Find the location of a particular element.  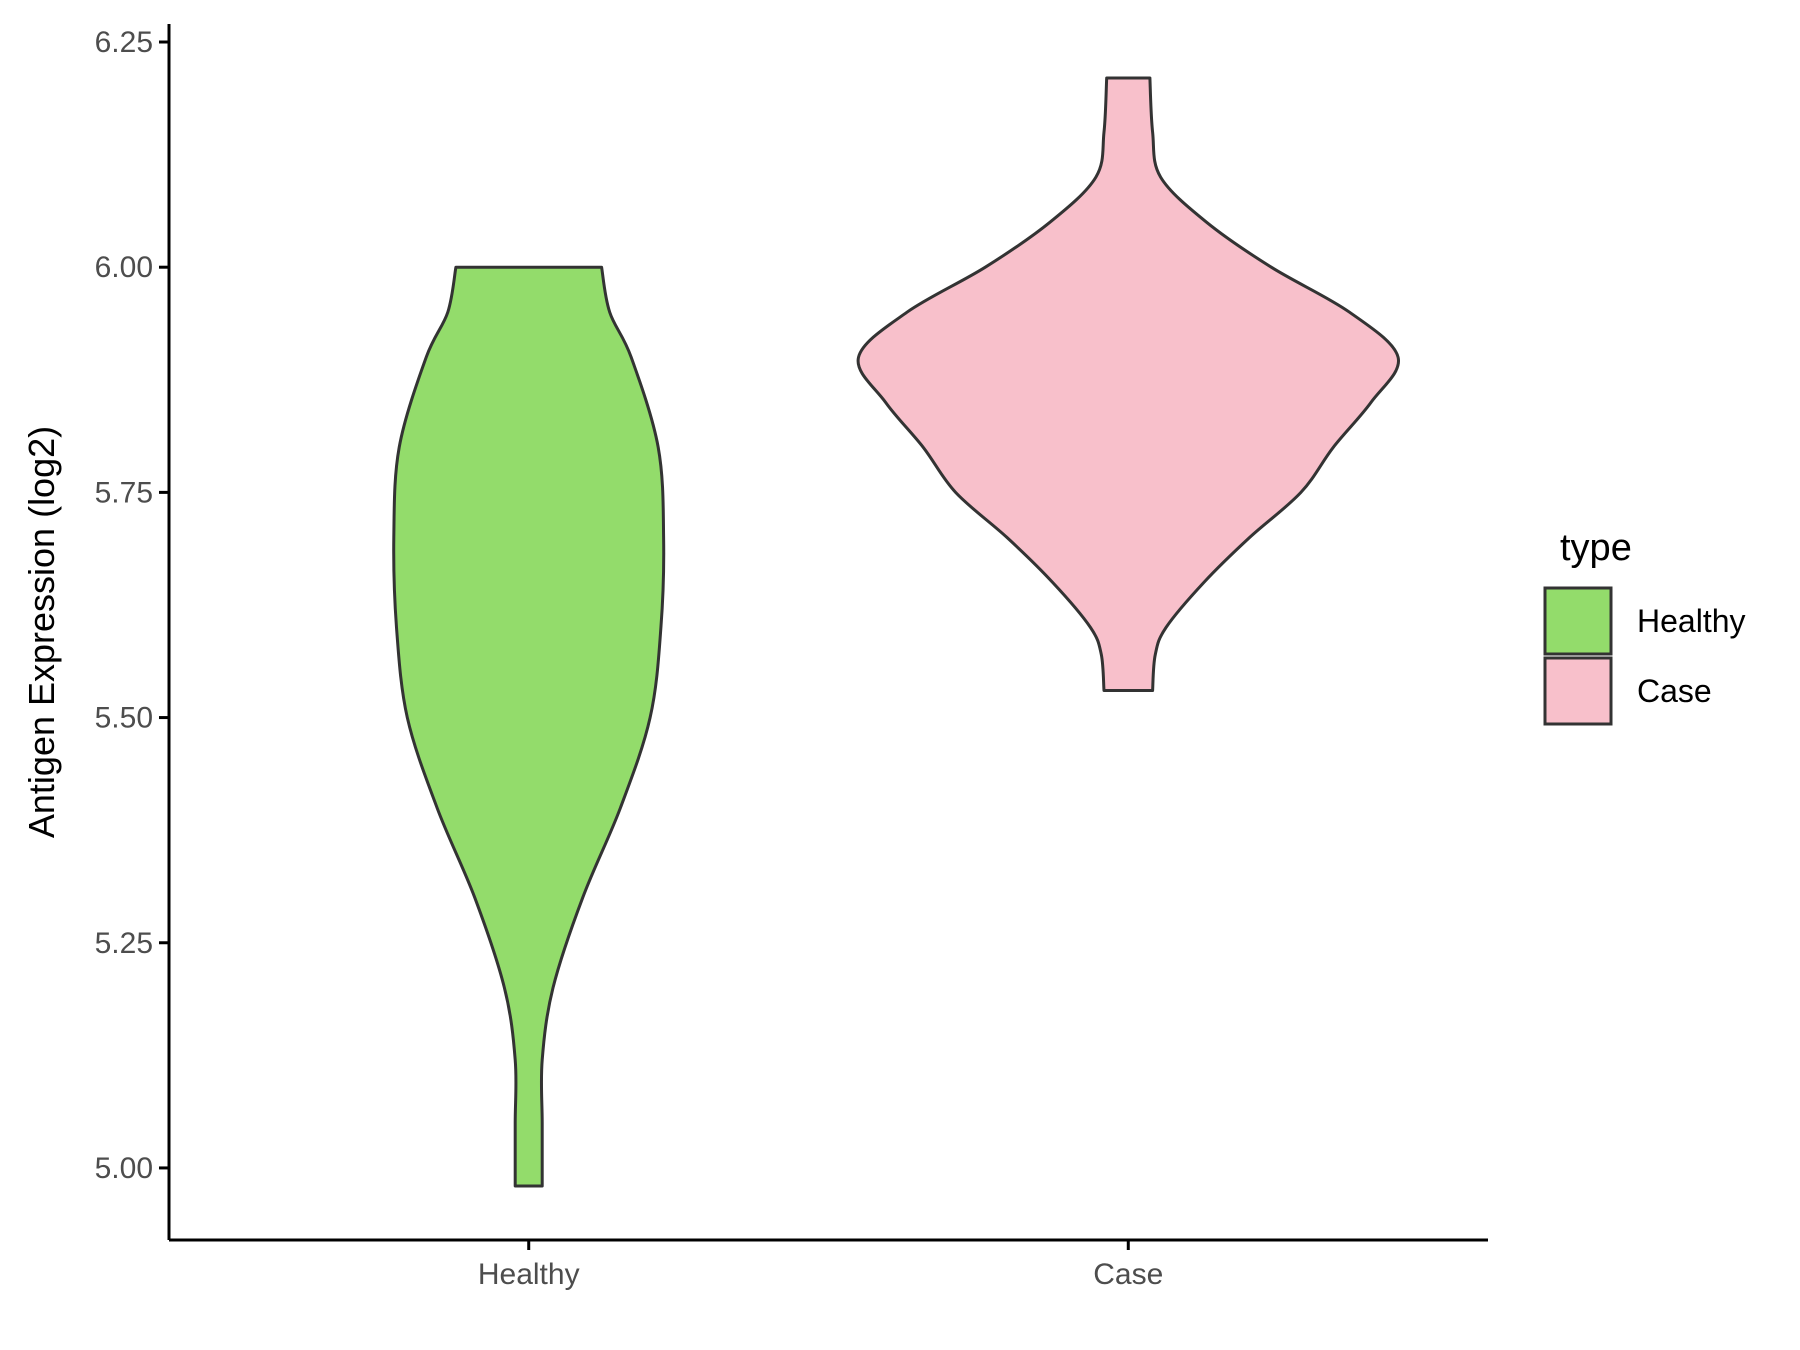

x-tick-label: Case is located at coordinates (1128, 1274).